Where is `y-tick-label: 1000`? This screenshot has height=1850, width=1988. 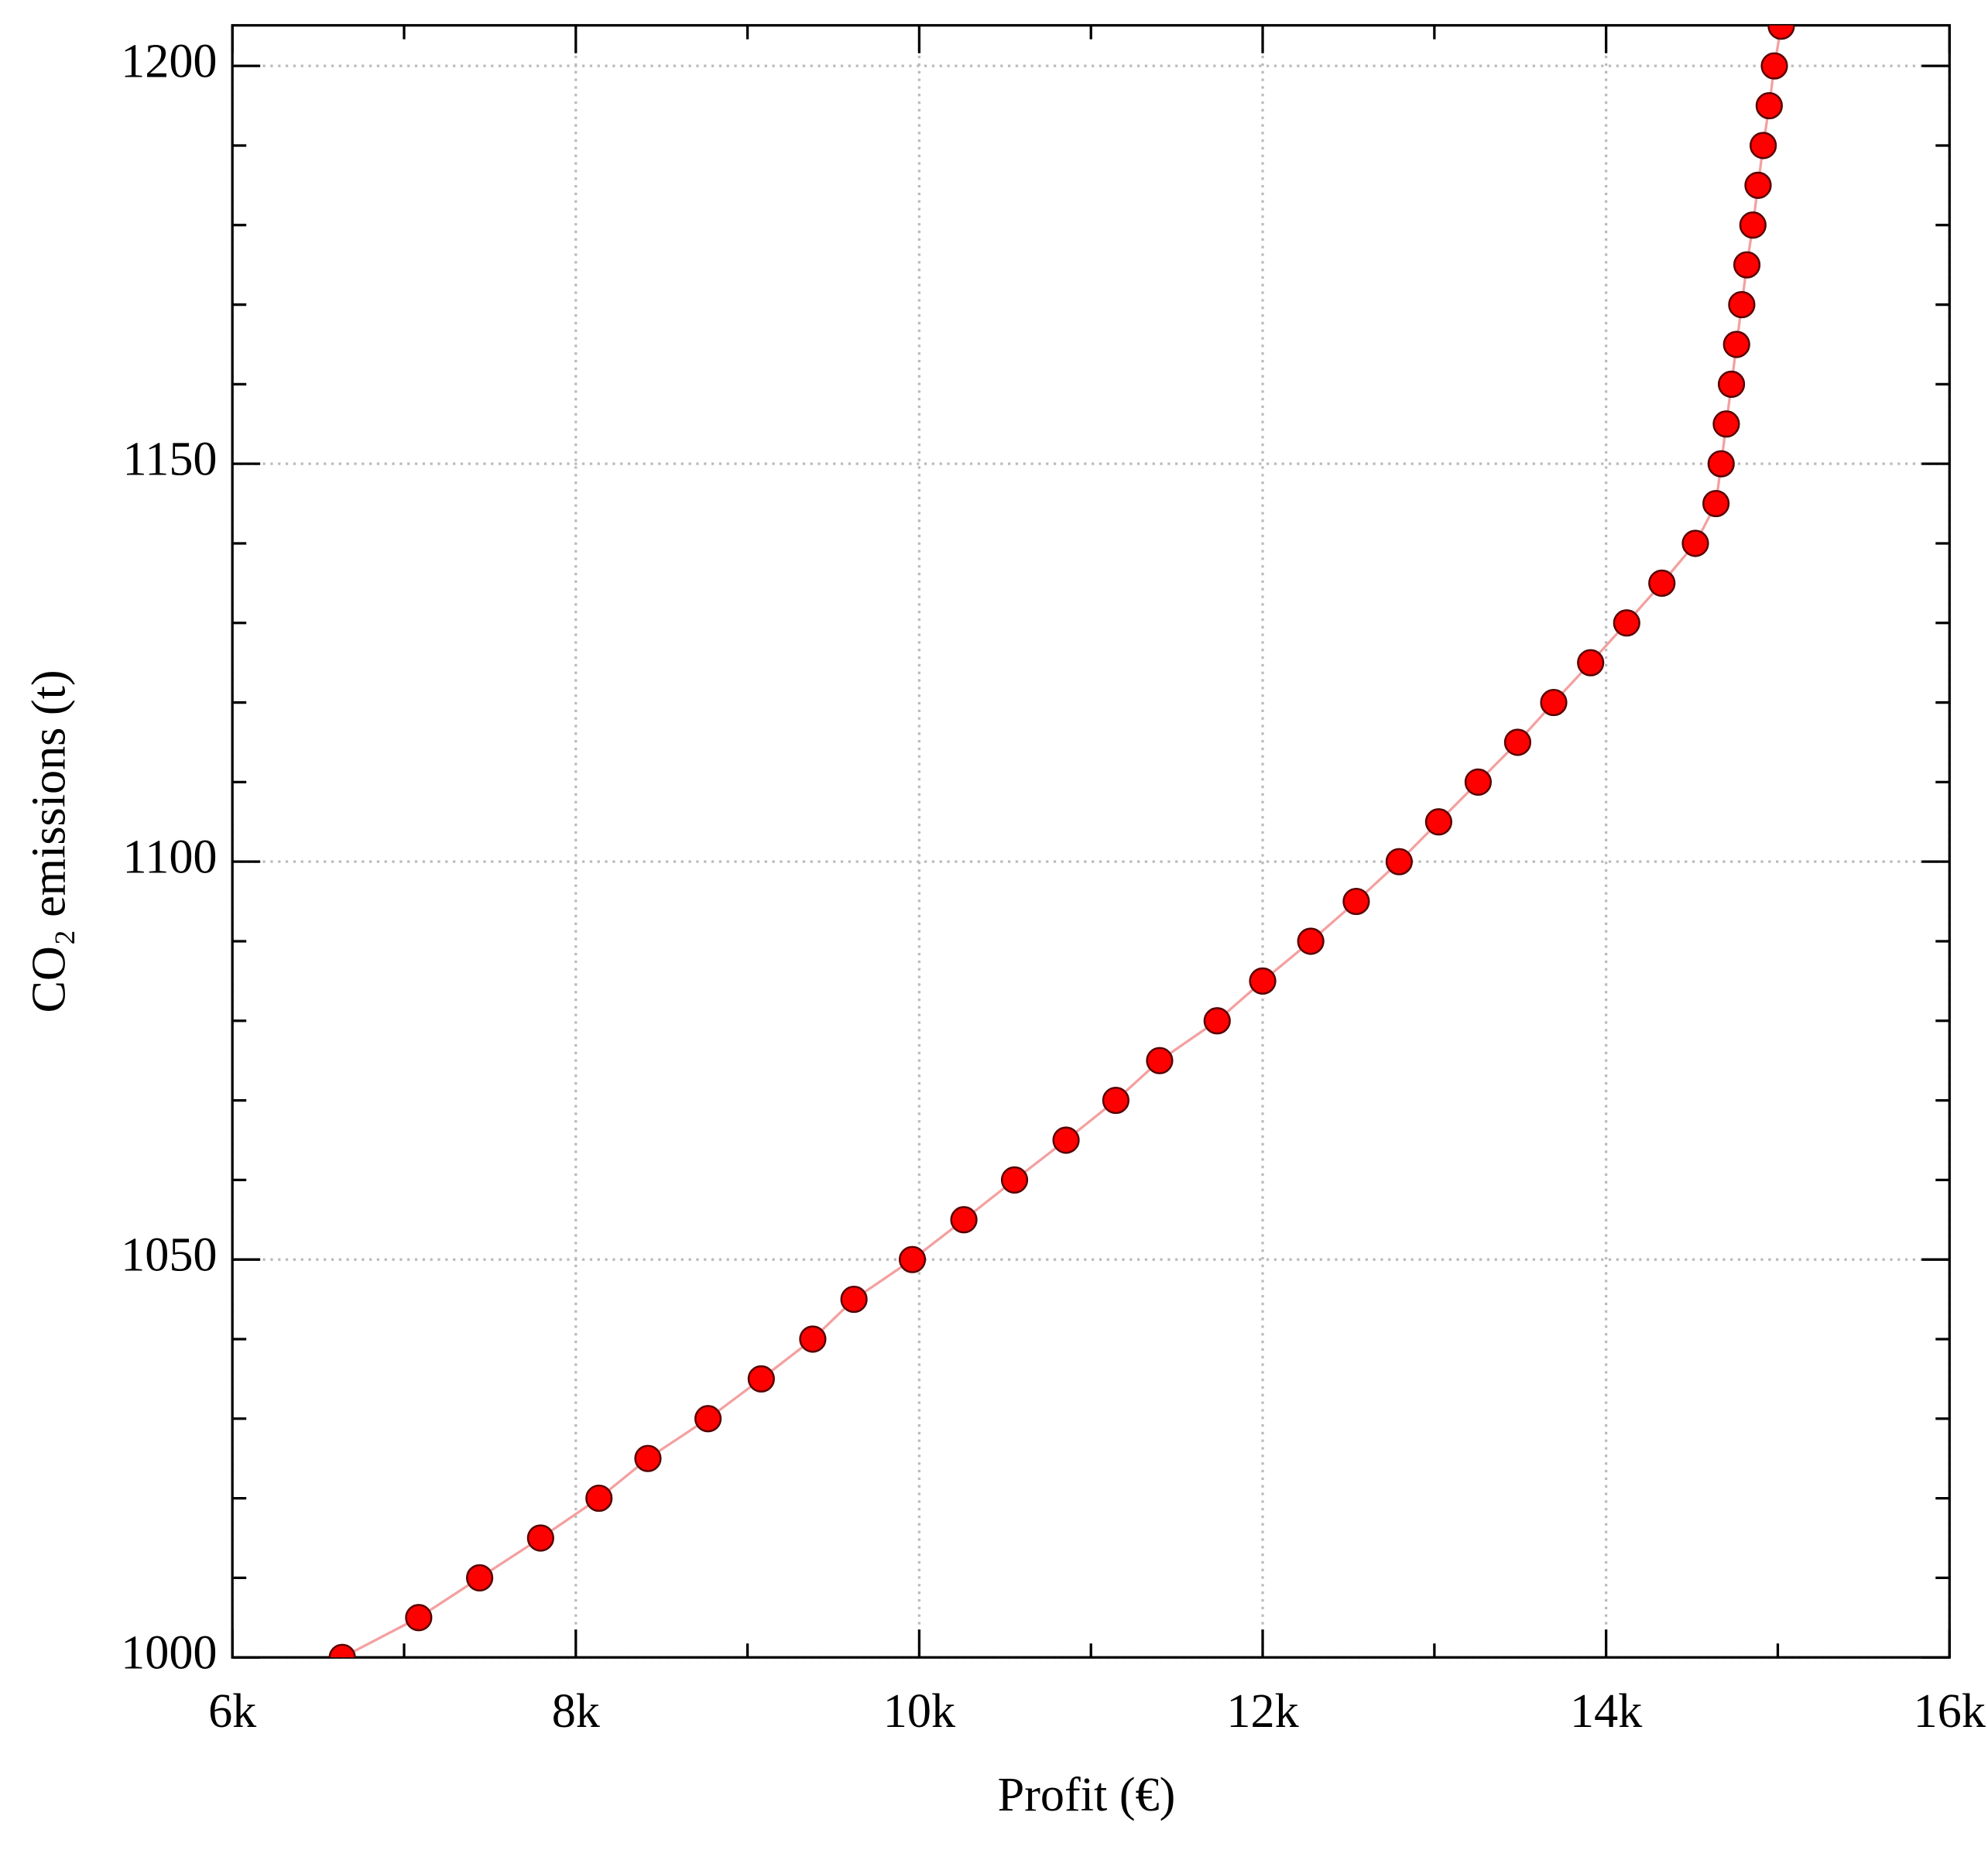 y-tick-label: 1000 is located at coordinates (169, 1652).